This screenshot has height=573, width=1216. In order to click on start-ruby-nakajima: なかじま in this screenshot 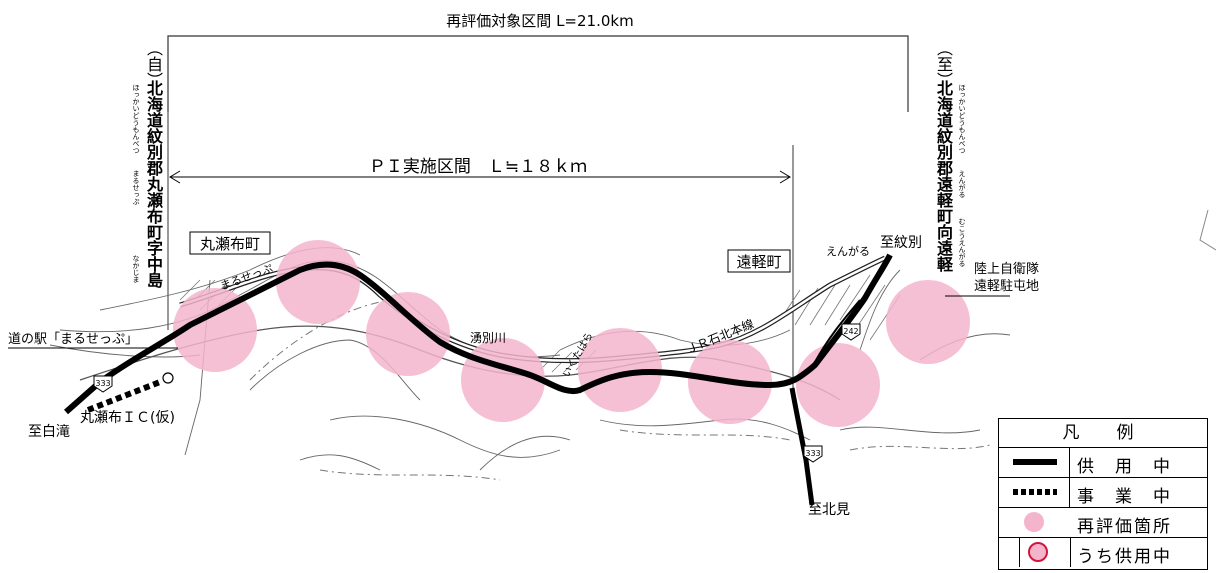, I will do `click(136, 269)`.